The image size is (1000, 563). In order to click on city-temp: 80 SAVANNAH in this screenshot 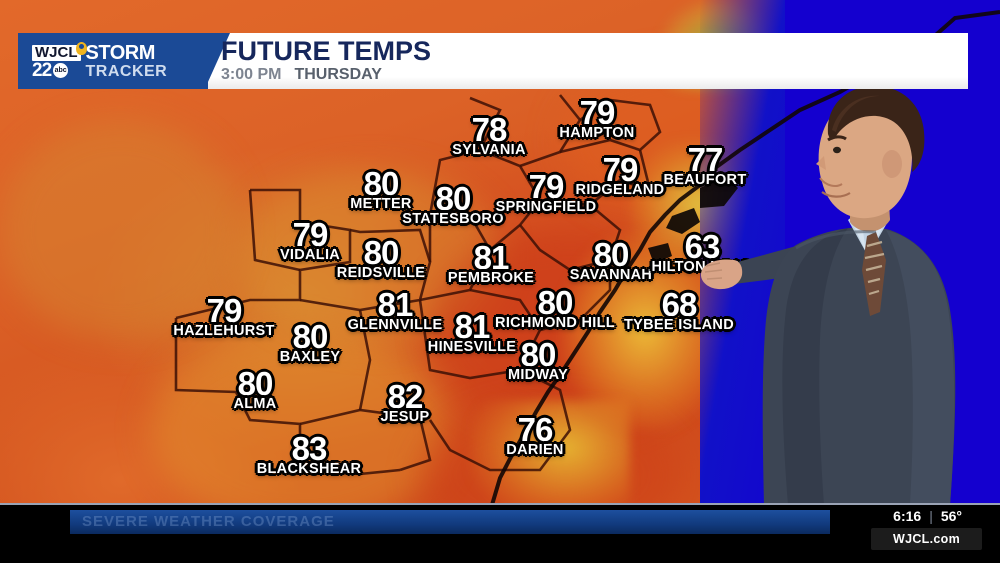, I will do `click(611, 259)`.